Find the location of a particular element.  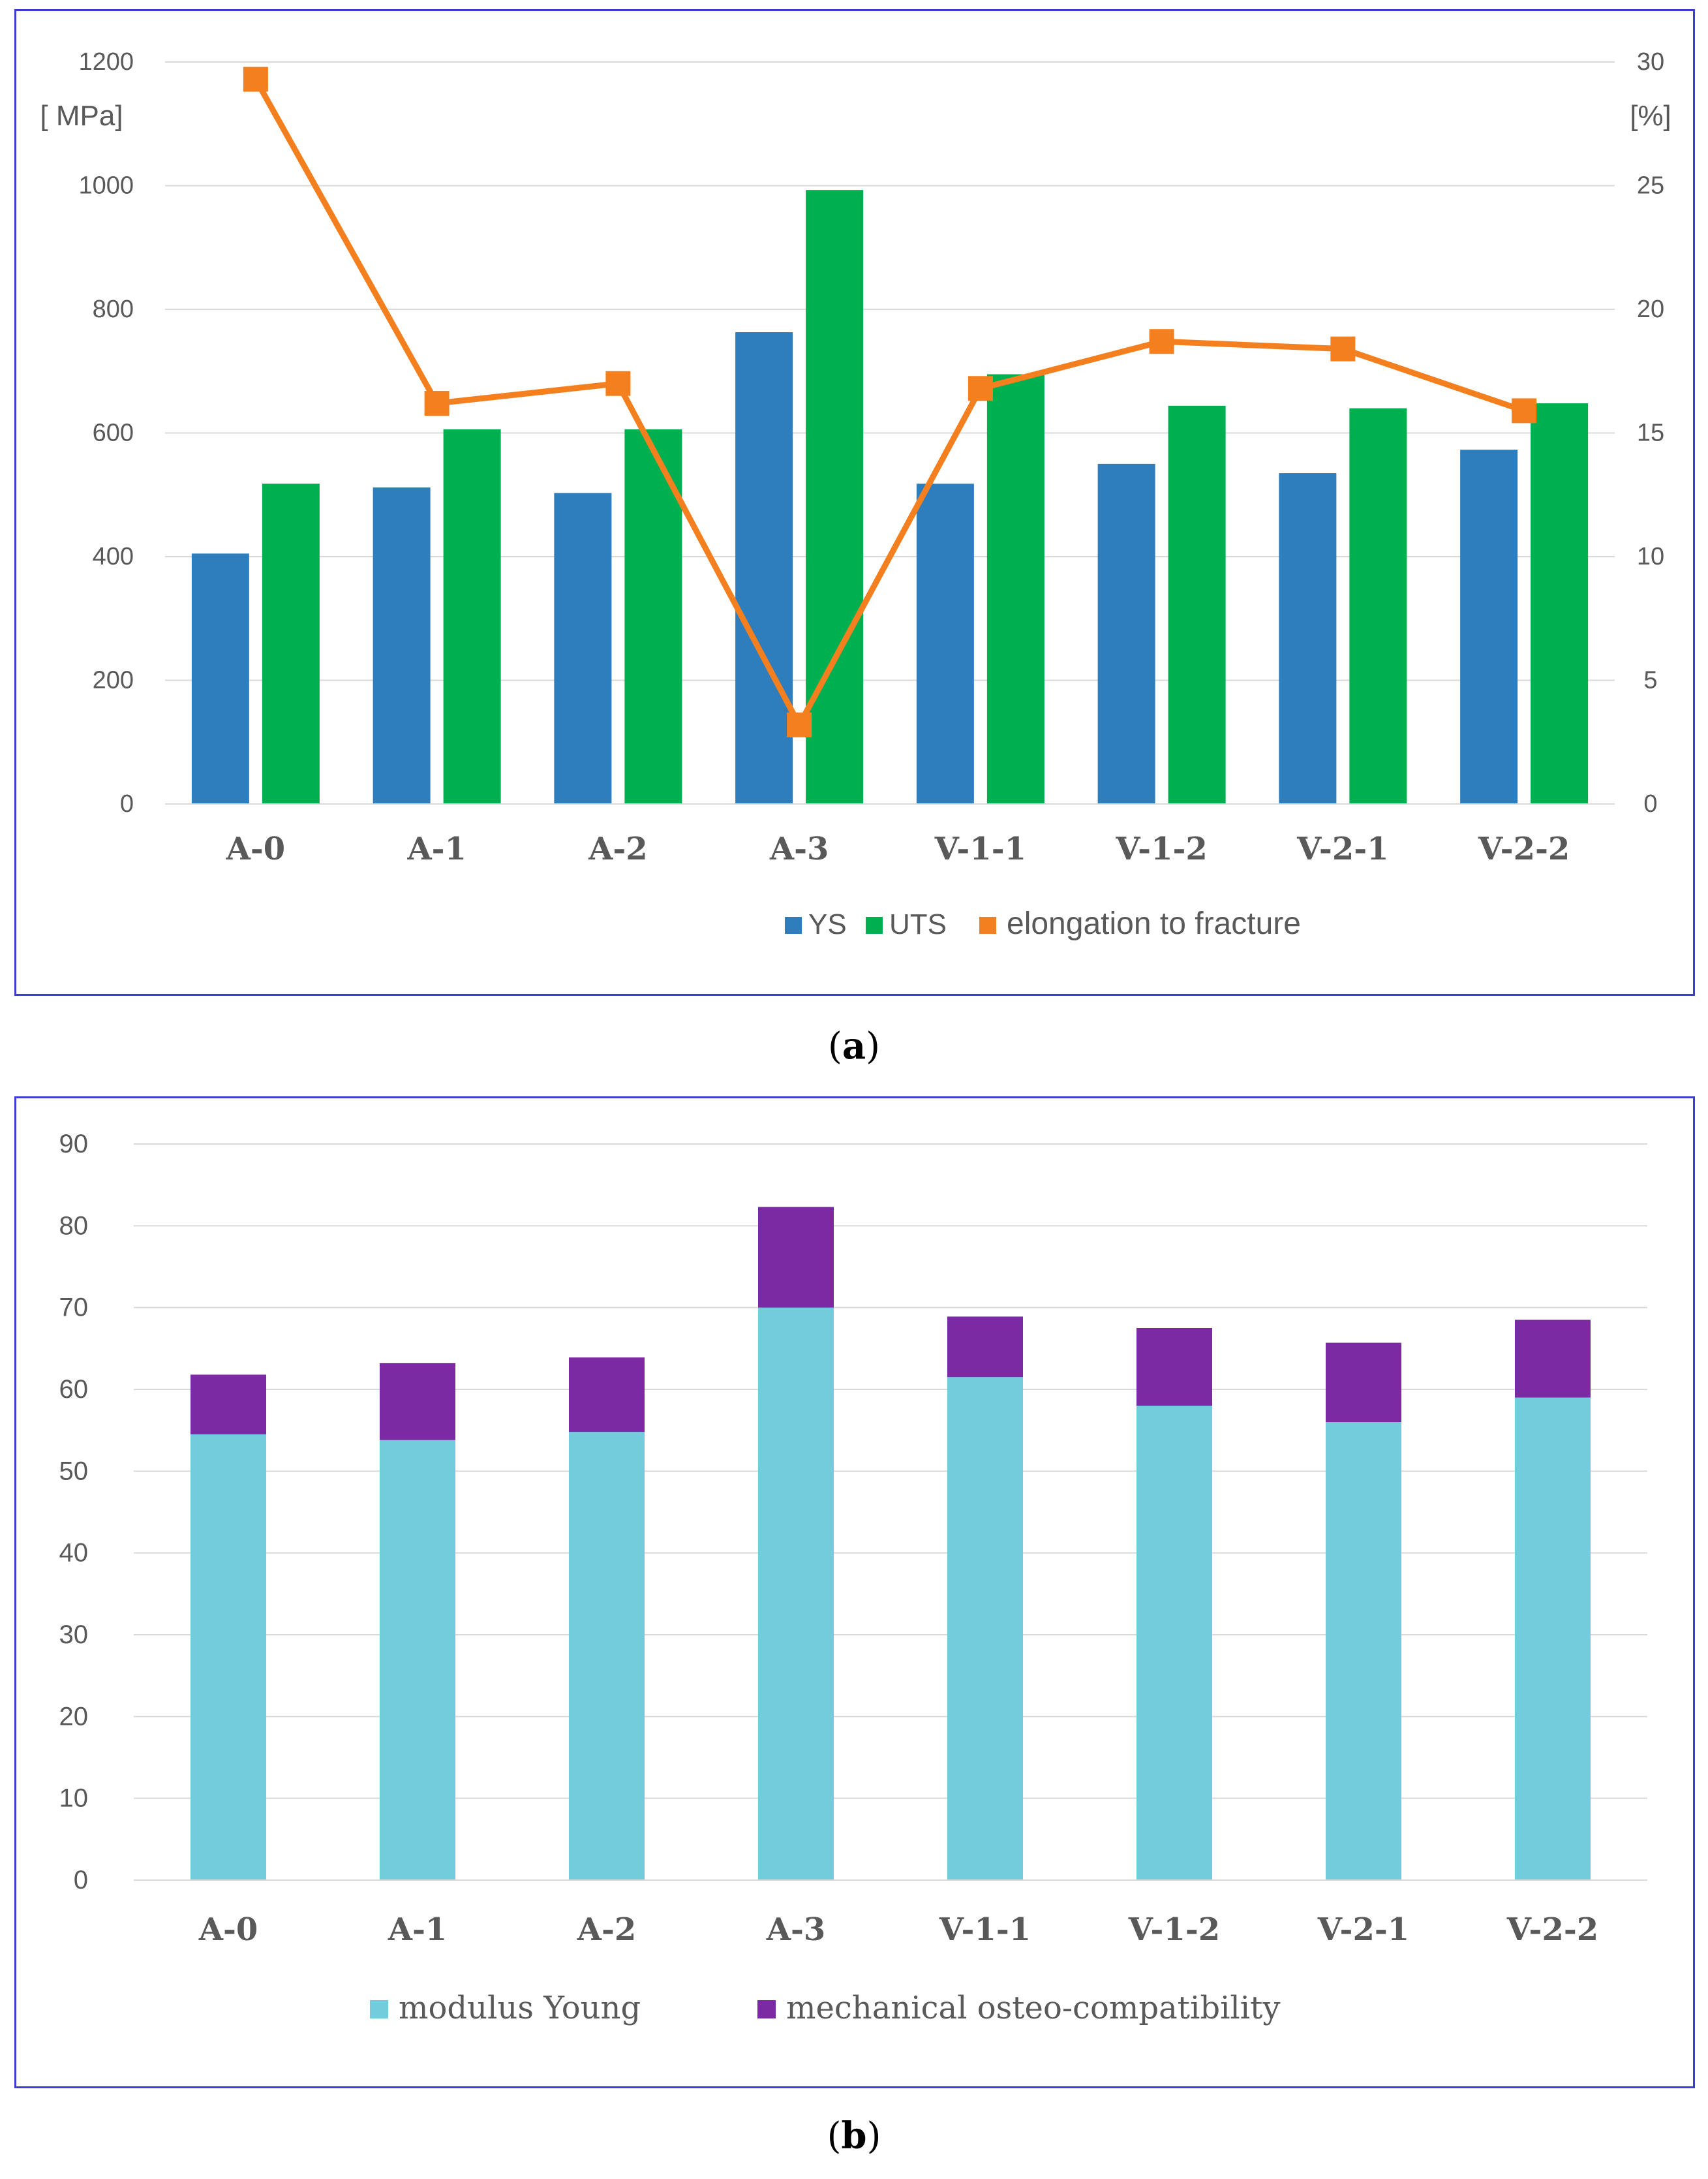

legend-ys-swatch is located at coordinates (794, 925).